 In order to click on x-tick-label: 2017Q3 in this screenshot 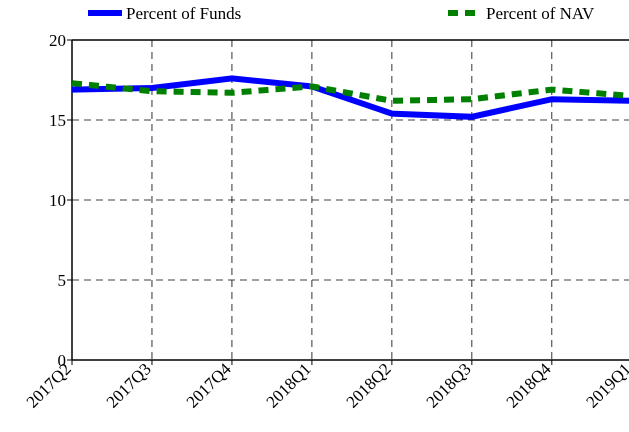, I will do `click(129, 385)`.